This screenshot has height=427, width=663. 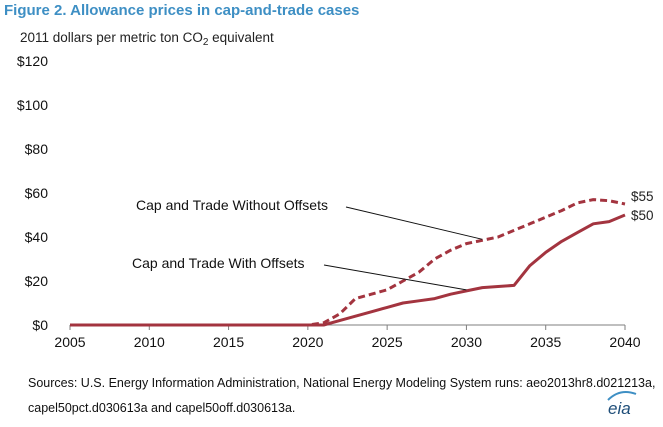 I want to click on x-tick-label: 2025, so click(x=387, y=342).